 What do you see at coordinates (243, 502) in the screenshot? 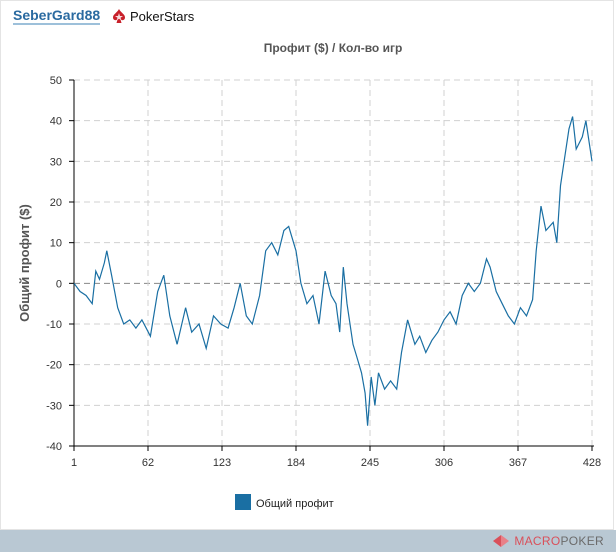
I see `legend-swatch` at bounding box center [243, 502].